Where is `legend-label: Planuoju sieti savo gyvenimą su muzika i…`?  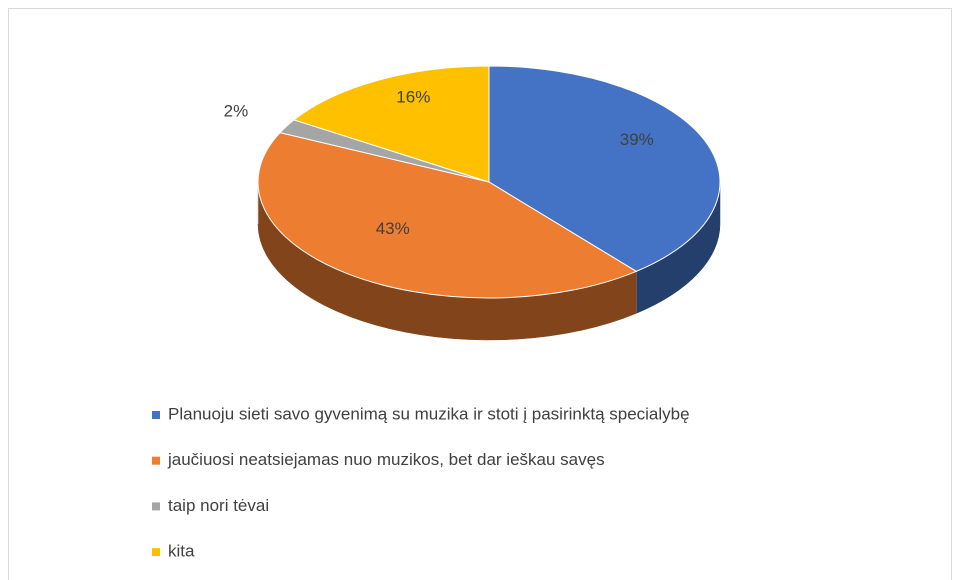
legend-label: Planuoju sieti savo gyvenimą su muzika i… is located at coordinates (429, 413).